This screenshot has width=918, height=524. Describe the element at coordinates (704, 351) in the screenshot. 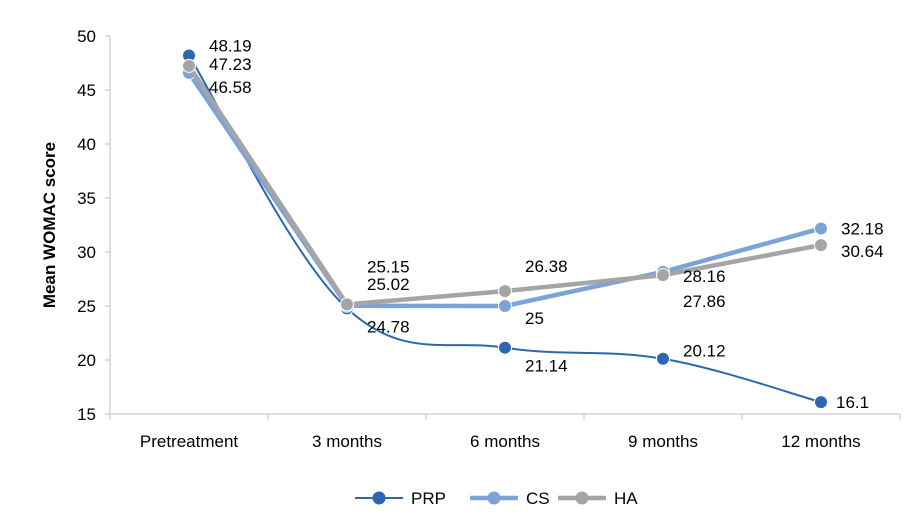

I see `data-label-prp: 20.12` at that location.